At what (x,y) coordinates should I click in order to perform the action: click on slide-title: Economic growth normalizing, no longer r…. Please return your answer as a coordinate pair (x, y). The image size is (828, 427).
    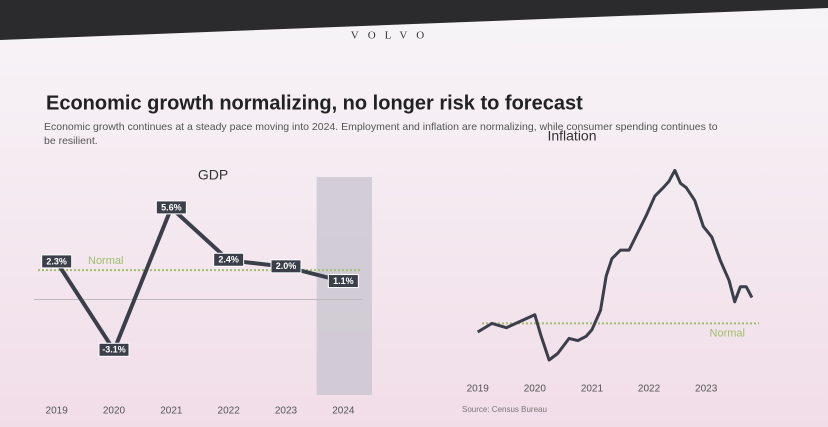
    Looking at the image, I should click on (314, 103).